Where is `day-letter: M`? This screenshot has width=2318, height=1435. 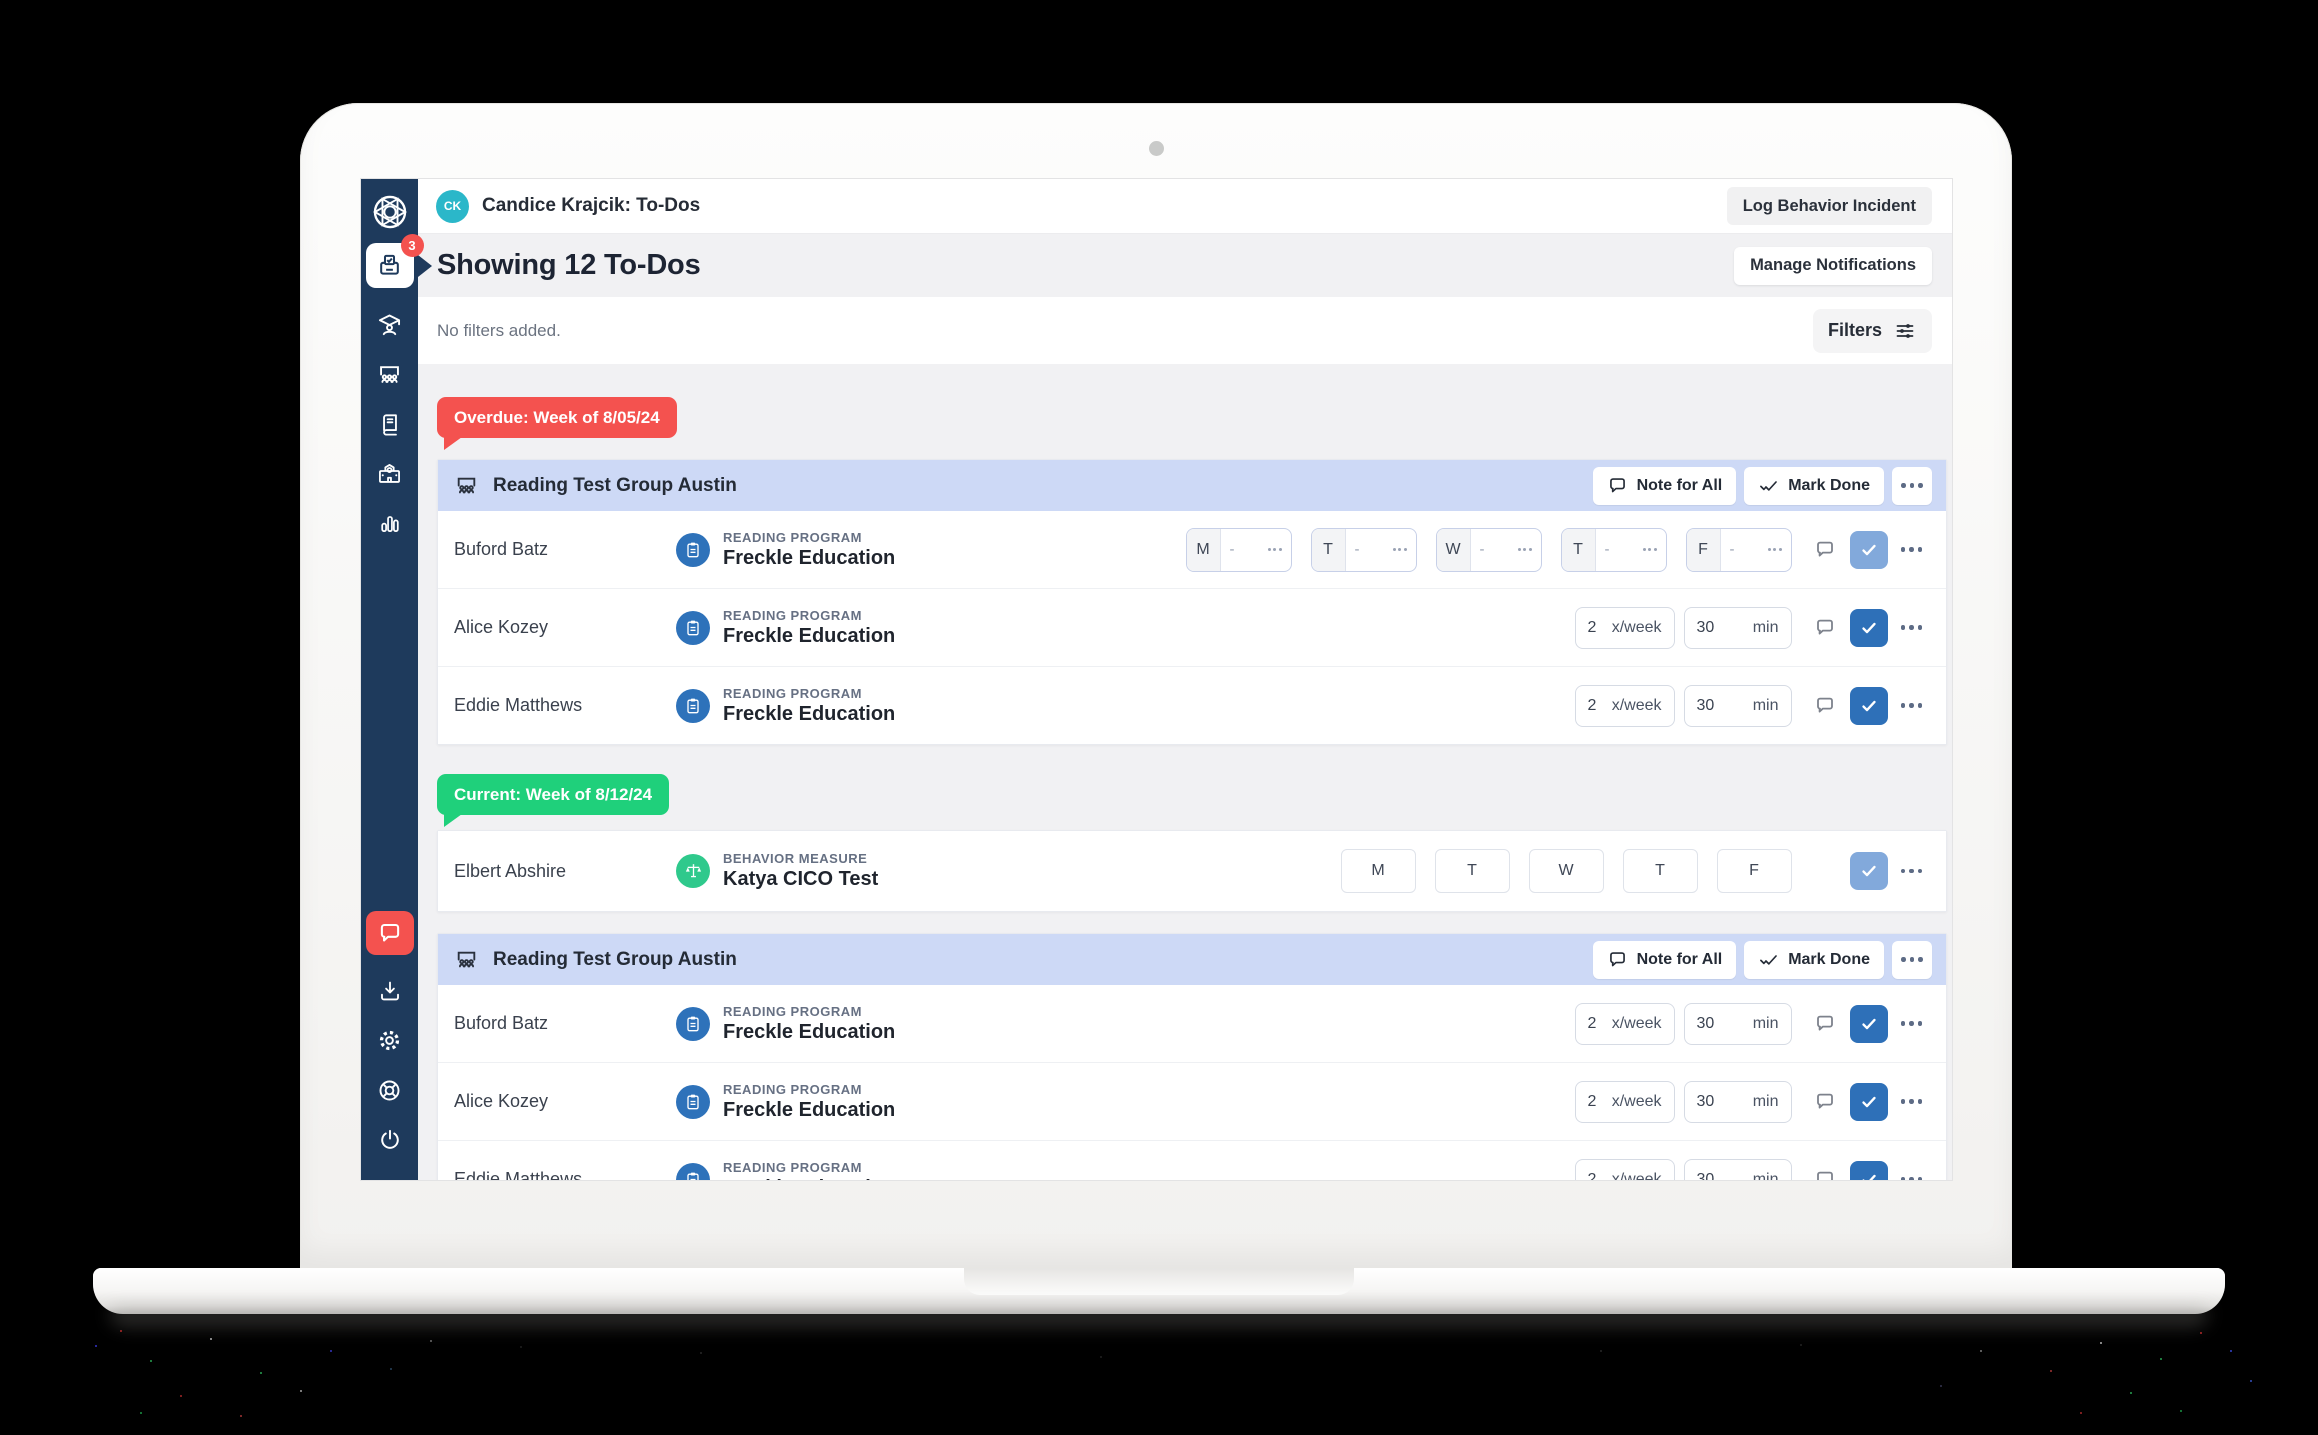
day-letter: M is located at coordinates (1203, 549).